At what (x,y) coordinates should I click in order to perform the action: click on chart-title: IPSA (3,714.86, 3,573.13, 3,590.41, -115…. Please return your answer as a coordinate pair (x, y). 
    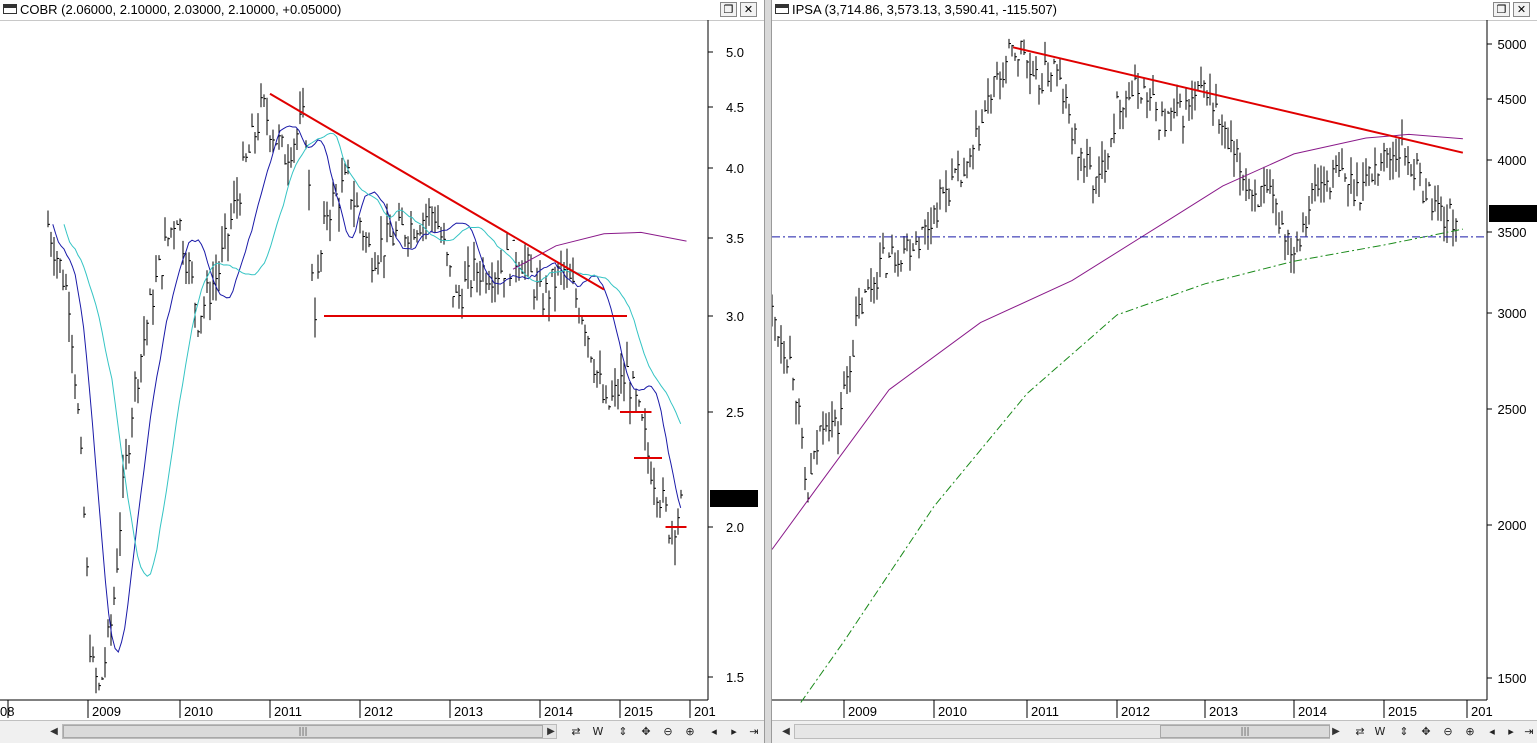
    Looking at the image, I should click on (925, 9).